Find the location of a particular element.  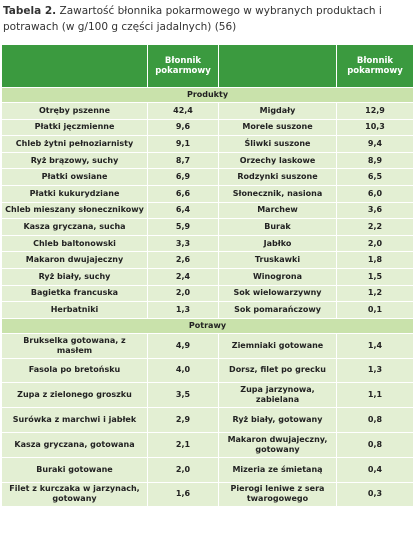

fiber-value: 6,9 is located at coordinates (183, 177).